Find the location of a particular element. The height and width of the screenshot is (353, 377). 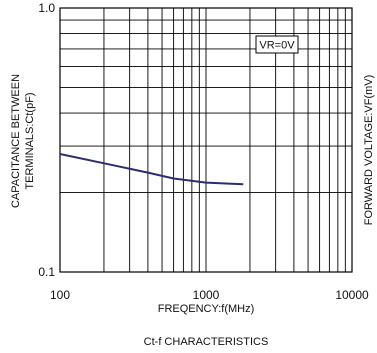

right-axis-label: FORWARD VOLTAGE:VF(mV) is located at coordinates (369, 150).